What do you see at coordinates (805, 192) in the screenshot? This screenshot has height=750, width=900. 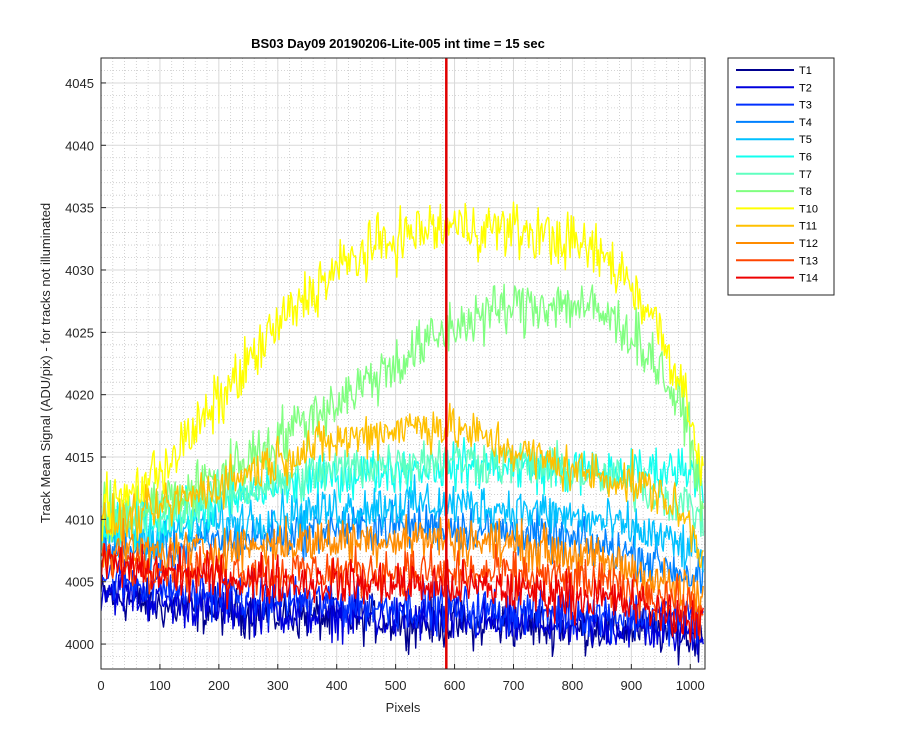 I see `legend-label-T8: T8` at bounding box center [805, 192].